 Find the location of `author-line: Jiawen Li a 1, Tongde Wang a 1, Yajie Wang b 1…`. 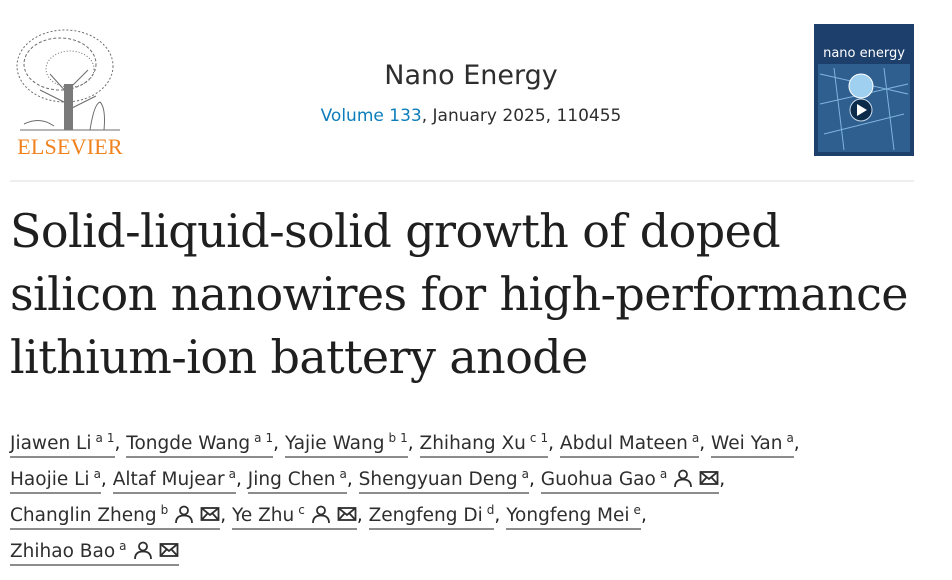

author-line: Jiawen Li a 1, Tongde Wang a 1, Yajie Wang b 1… is located at coordinates (477, 439).